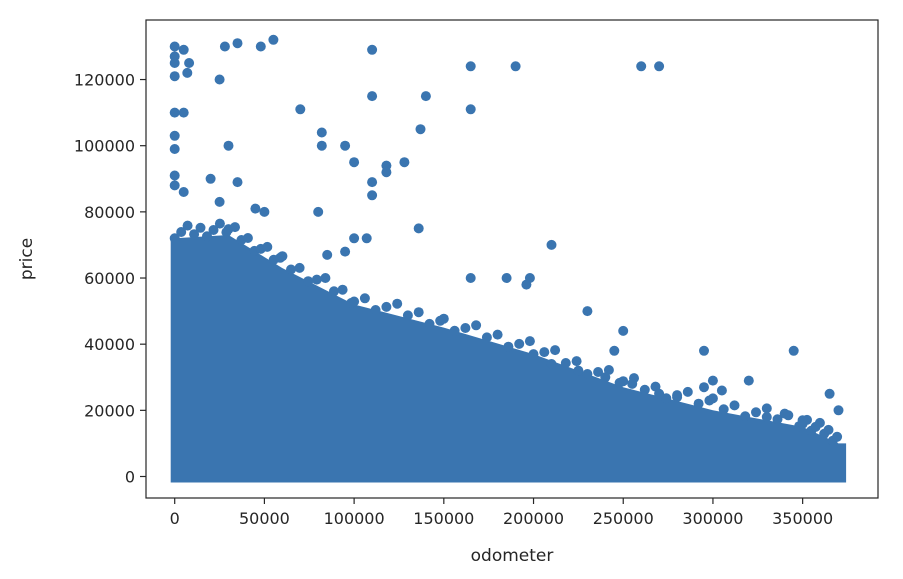 Image resolution: width=903 pixels, height=579 pixels. What do you see at coordinates (109, 410) in the screenshot?
I see `y-tick-label: 20000` at bounding box center [109, 410].